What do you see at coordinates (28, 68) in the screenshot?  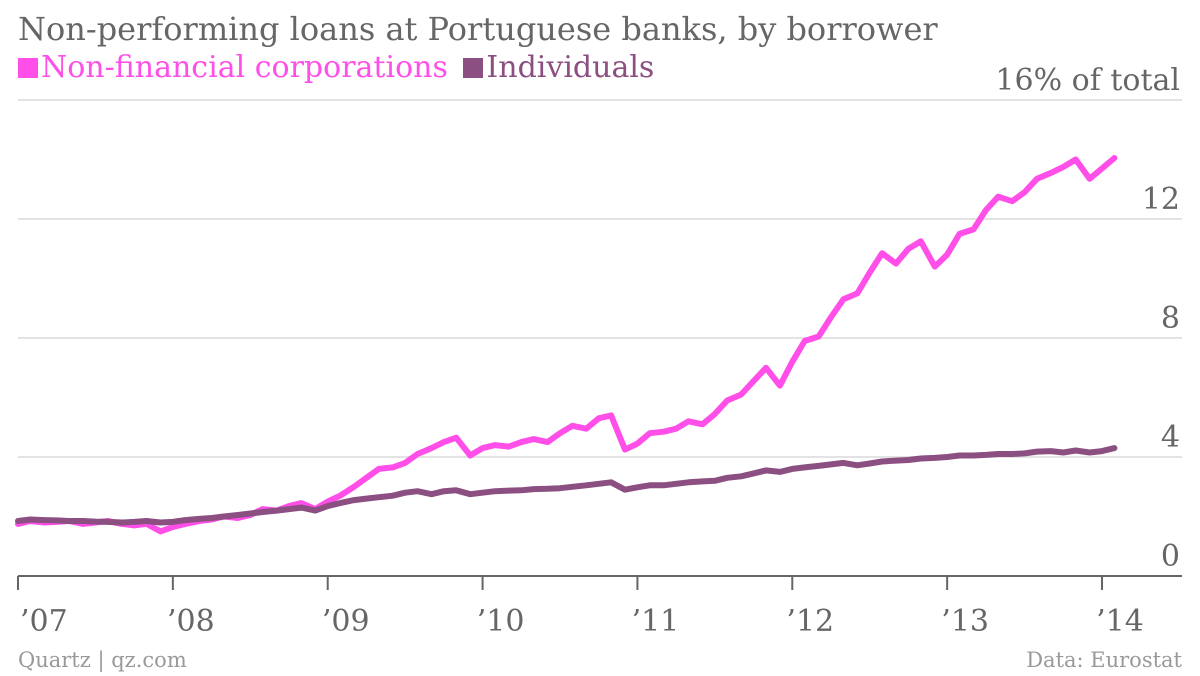 I see `legend-swatch-corporations` at bounding box center [28, 68].